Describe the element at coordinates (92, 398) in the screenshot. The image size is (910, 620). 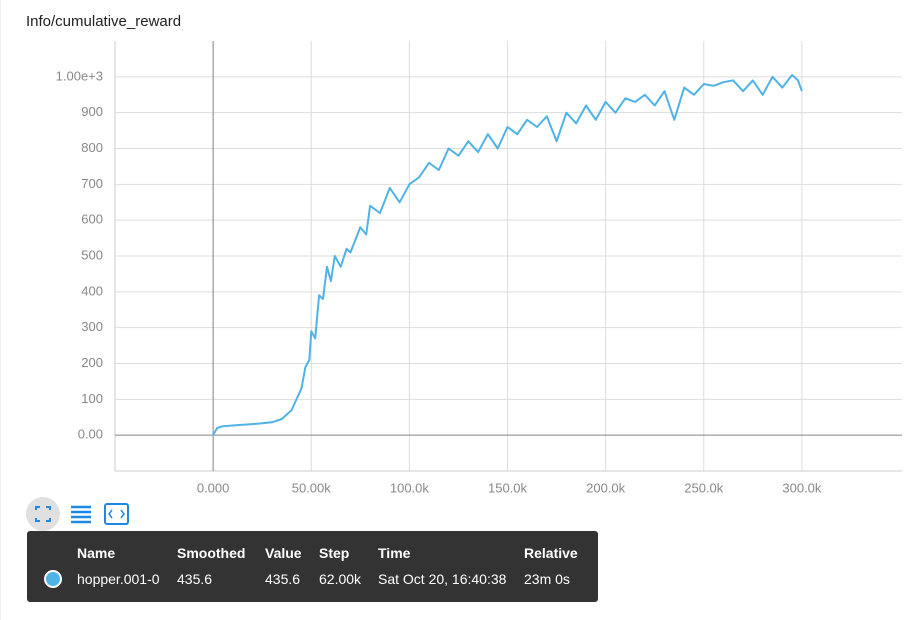
I see `y-tick-label: 100` at that location.